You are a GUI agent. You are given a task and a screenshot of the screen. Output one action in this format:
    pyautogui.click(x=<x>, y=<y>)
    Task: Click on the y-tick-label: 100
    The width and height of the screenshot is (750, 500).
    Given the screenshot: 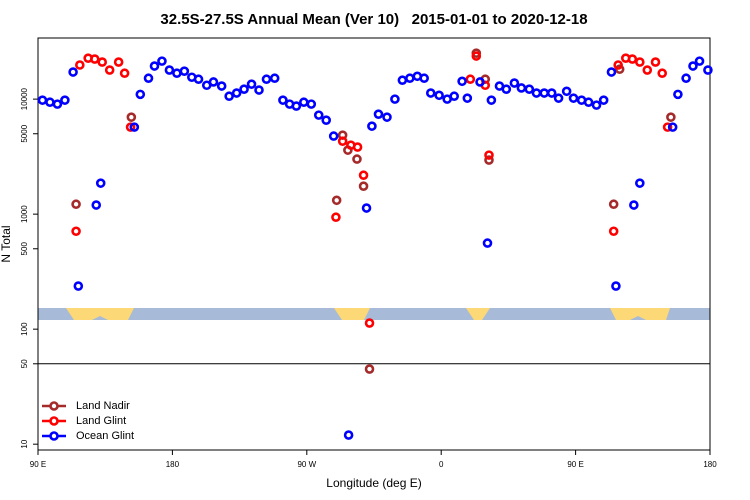 What is the action you would take?
    pyautogui.click(x=24, y=329)
    